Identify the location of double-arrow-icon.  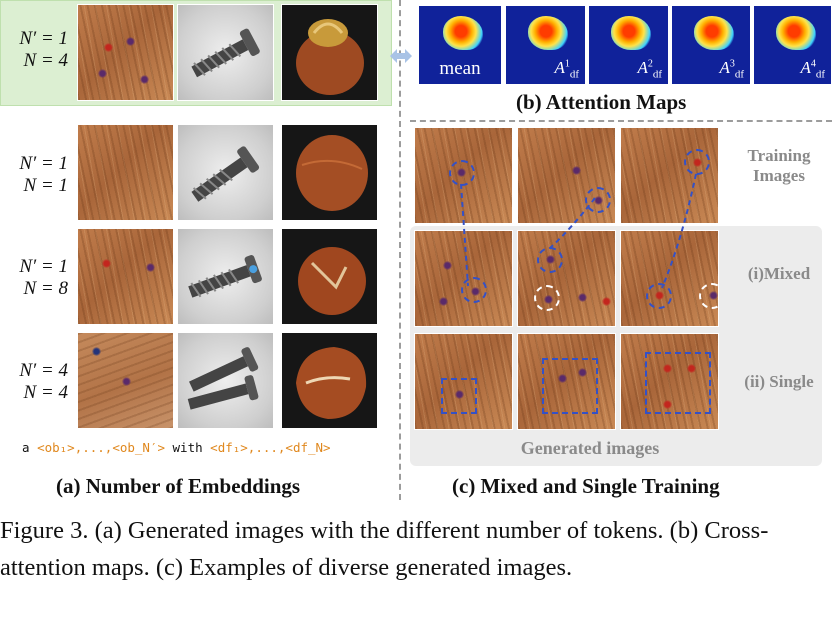
(401, 58).